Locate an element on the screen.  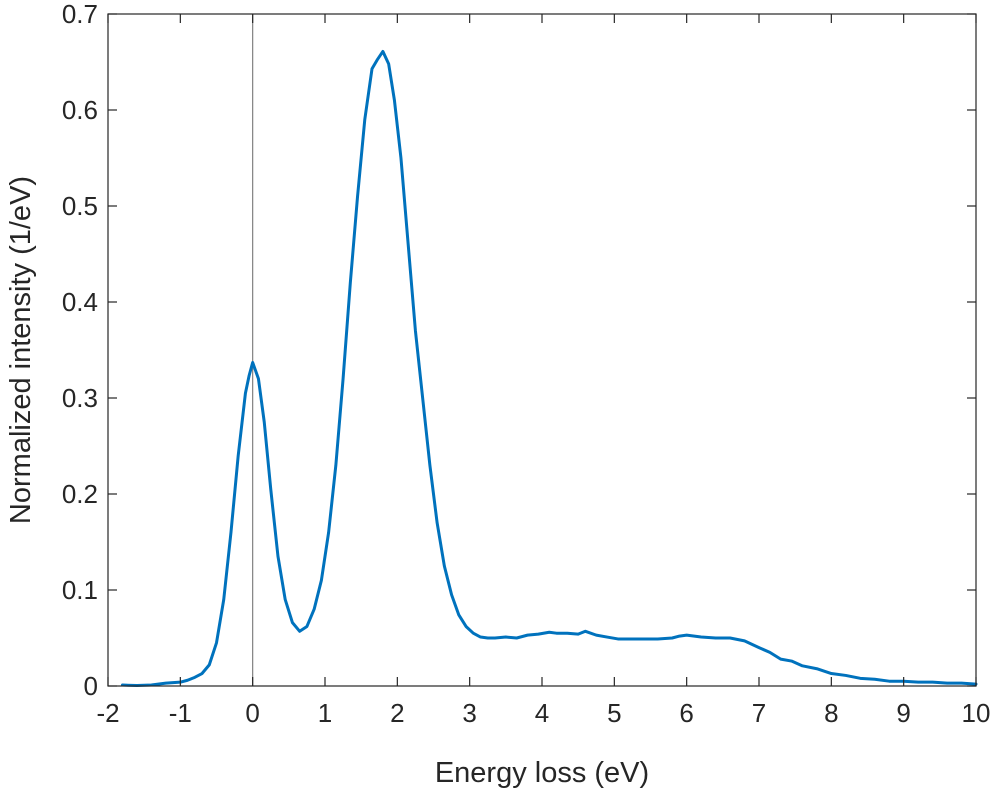
x-tick-label: 0 is located at coordinates (252, 713).